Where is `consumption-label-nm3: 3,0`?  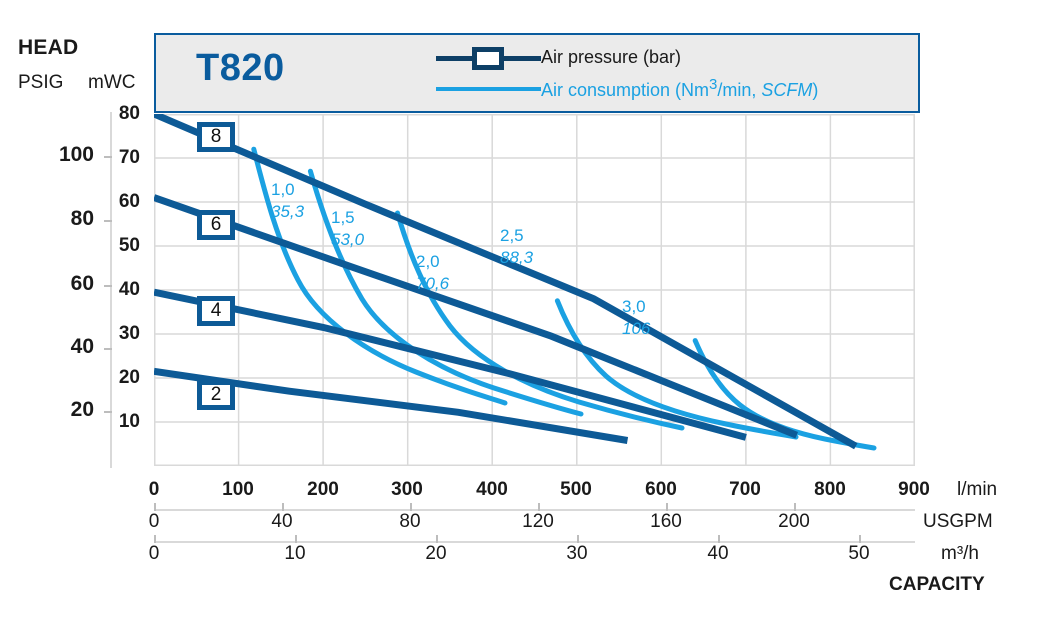
consumption-label-nm3: 3,0 is located at coordinates (634, 306).